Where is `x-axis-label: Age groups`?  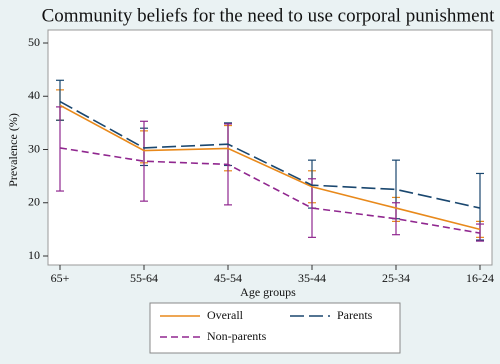
x-axis-label: Age groups is located at coordinates (268, 292).